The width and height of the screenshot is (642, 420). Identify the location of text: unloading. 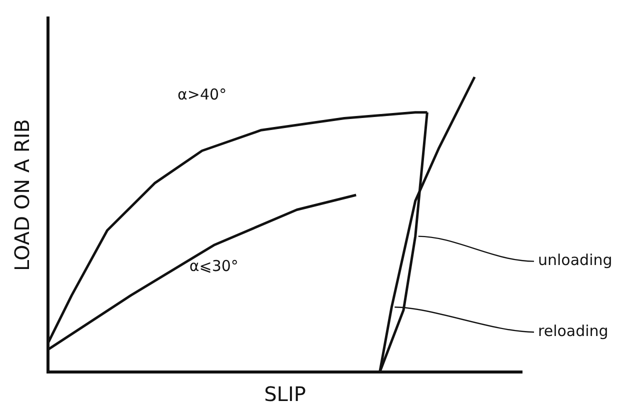
(575, 260).